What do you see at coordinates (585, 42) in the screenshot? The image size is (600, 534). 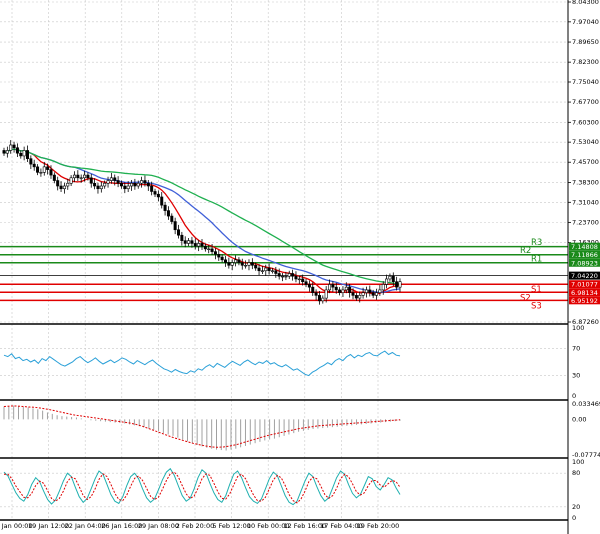 I see `price-tick-label: 7.89650` at bounding box center [585, 42].